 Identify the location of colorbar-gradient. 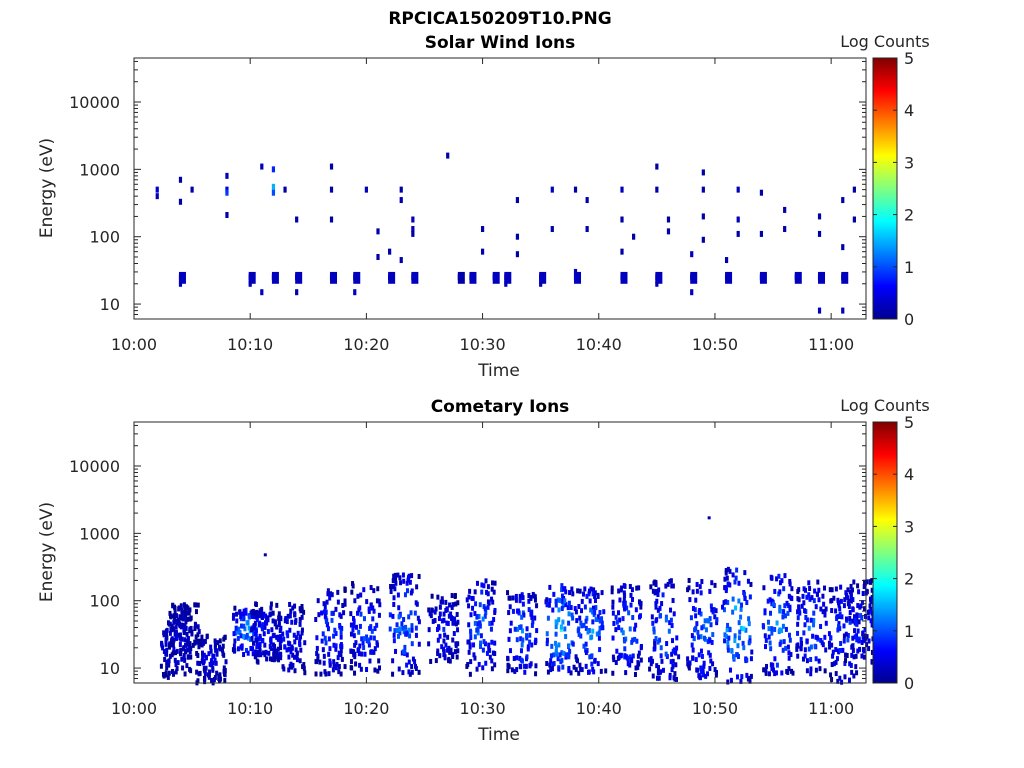
(885, 188).